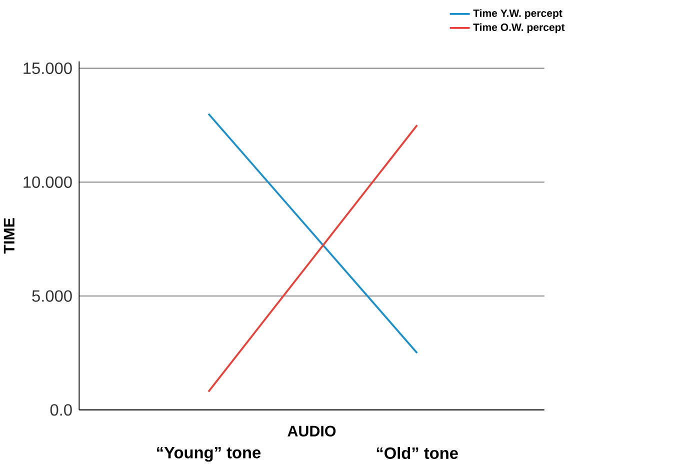 The height and width of the screenshot is (472, 700). I want to click on legend-label: Time O.W. percept, so click(519, 28).